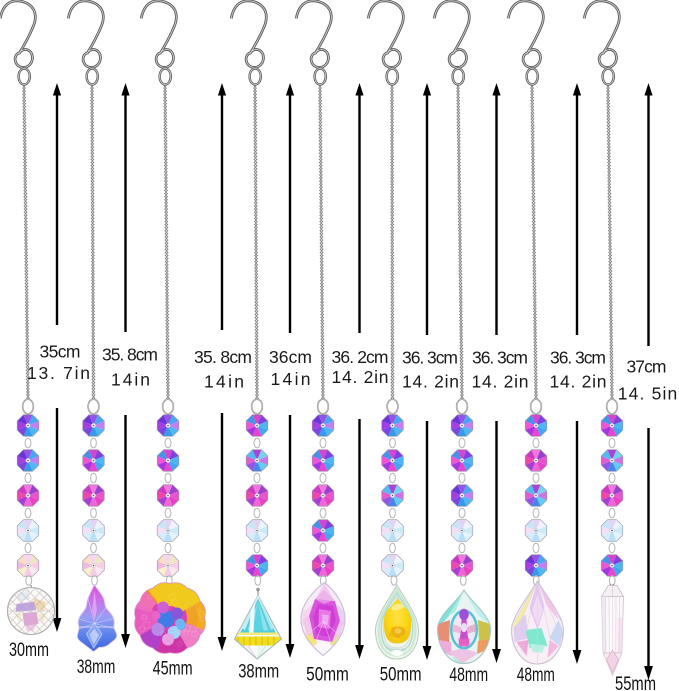 This screenshot has height=691, width=679. I want to click on svg-text: 45mm, so click(173, 669).